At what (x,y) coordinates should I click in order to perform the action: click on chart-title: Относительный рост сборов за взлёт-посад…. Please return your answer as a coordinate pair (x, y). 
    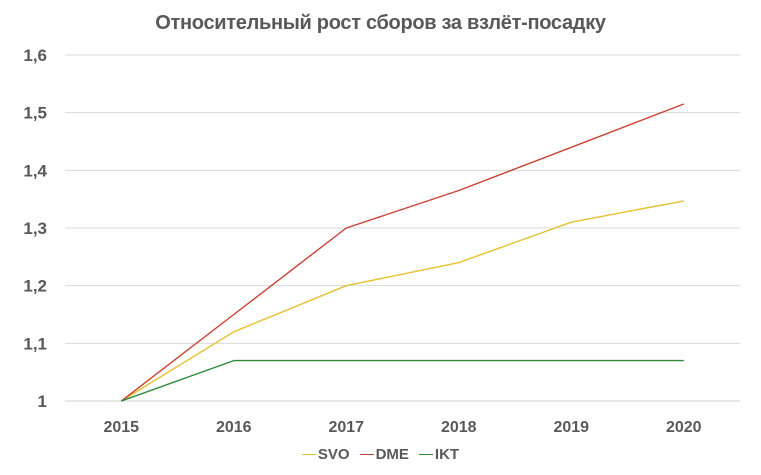
    Looking at the image, I should click on (380, 23).